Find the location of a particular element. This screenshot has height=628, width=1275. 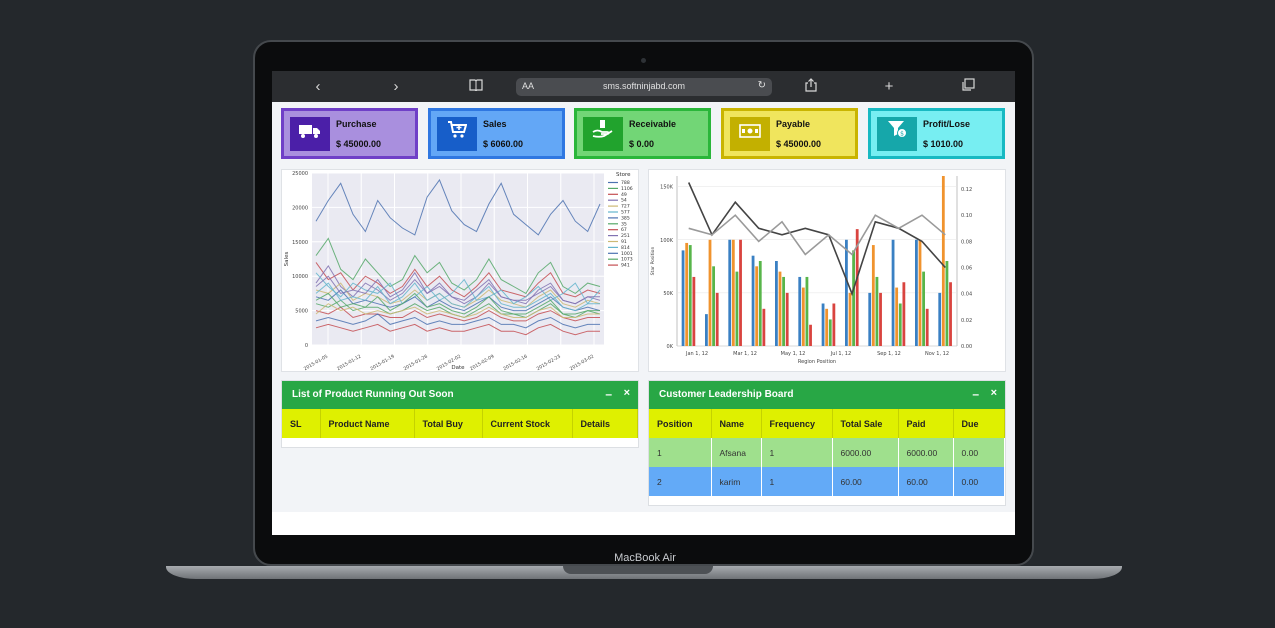

trend-line is located at coordinates (816, 239).